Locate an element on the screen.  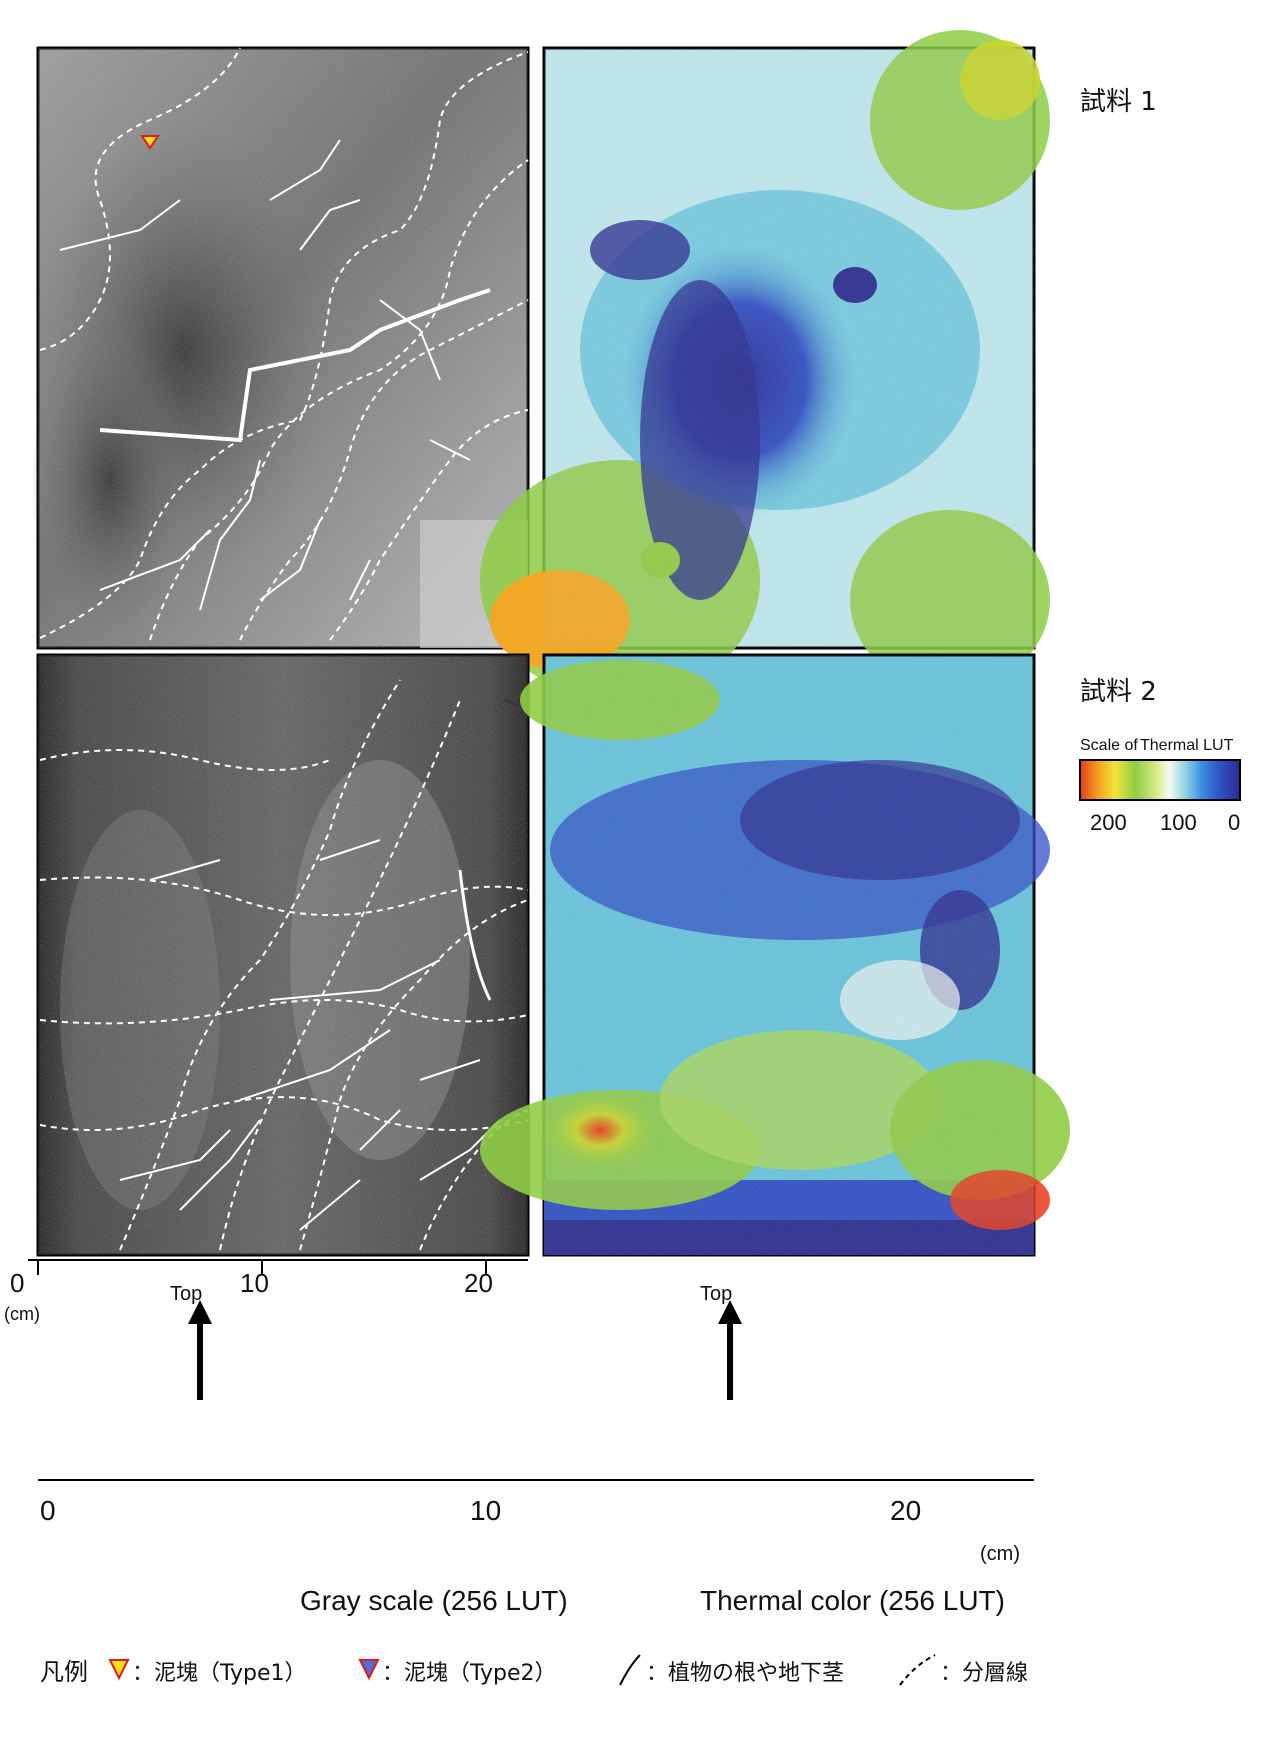
legend-type1-marker is located at coordinates (119, 1670).